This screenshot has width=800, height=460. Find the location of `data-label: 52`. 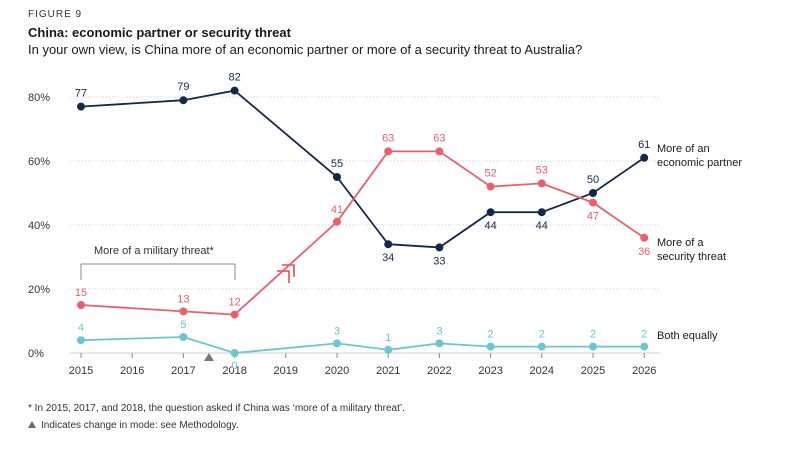

data-label: 52 is located at coordinates (490, 174).